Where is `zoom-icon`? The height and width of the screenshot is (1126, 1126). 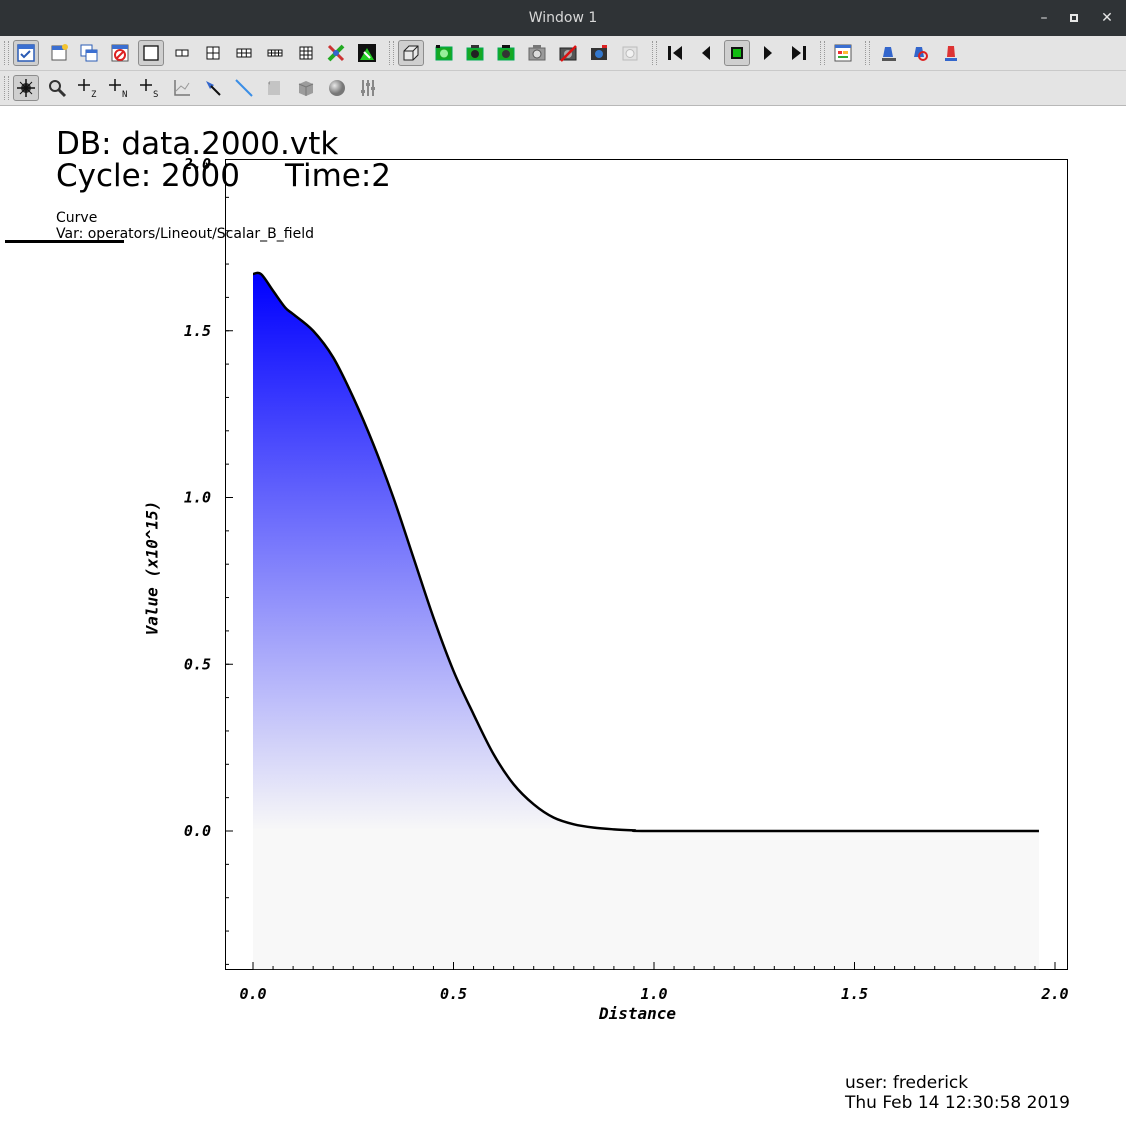 zoom-icon is located at coordinates (58, 89).